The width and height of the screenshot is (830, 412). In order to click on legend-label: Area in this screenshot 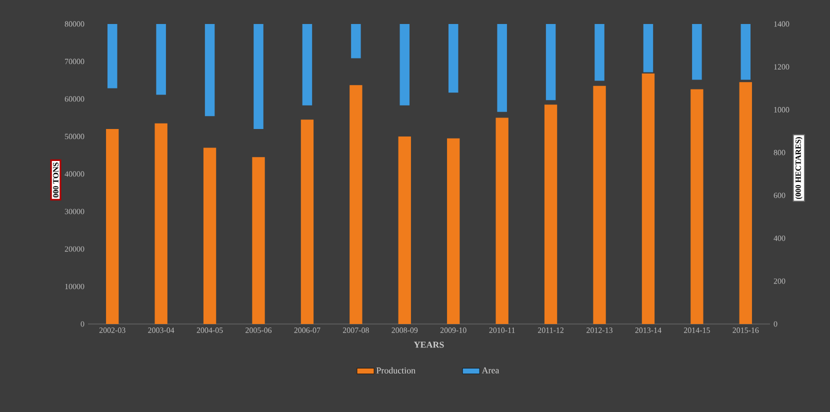, I will do `click(491, 370)`.